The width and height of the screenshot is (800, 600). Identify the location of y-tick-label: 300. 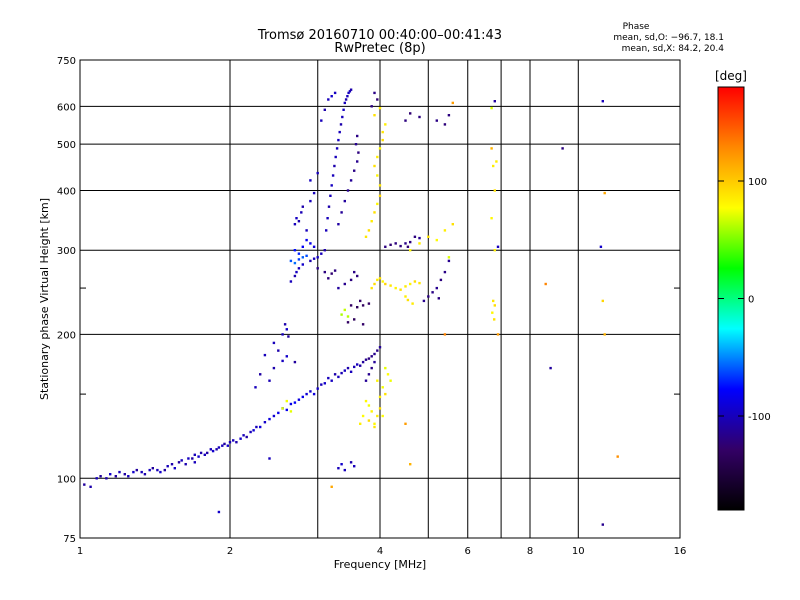
(66, 251).